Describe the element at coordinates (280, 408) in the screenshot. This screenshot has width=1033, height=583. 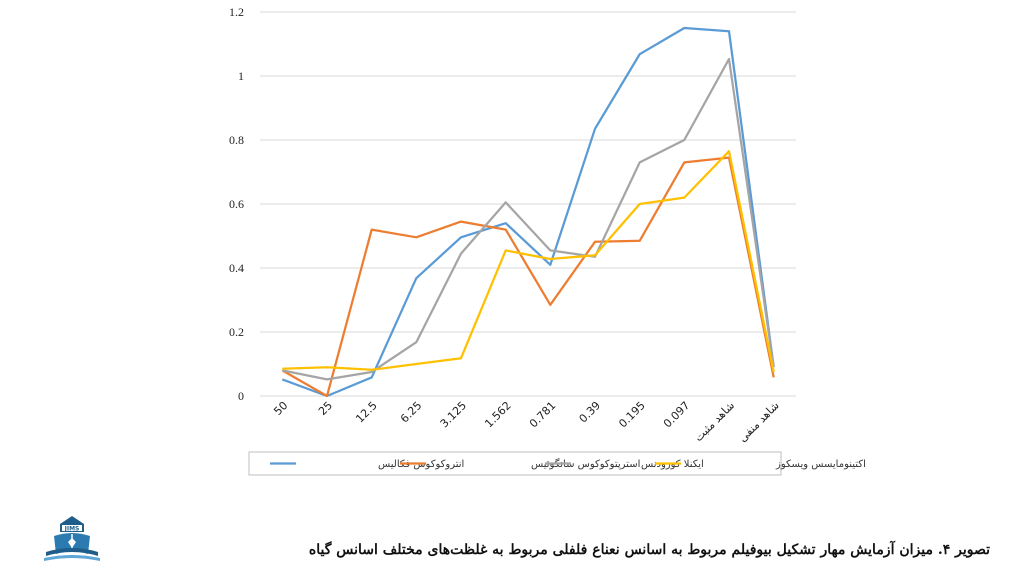
I see `x-tick-label: 50` at that location.